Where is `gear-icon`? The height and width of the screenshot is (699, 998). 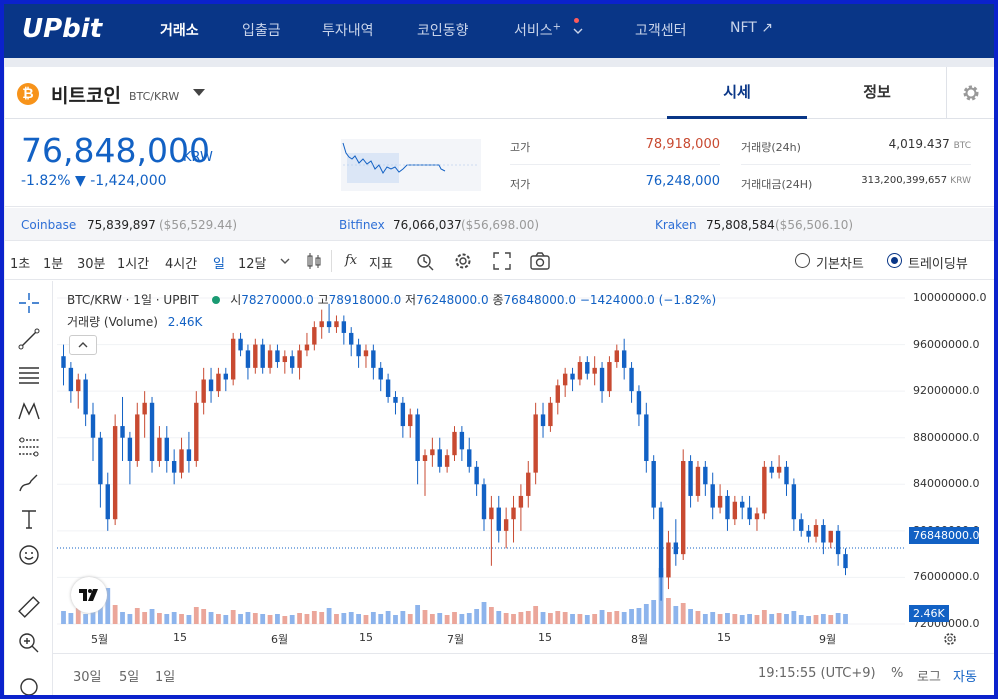
gear-icon is located at coordinates (463, 261).